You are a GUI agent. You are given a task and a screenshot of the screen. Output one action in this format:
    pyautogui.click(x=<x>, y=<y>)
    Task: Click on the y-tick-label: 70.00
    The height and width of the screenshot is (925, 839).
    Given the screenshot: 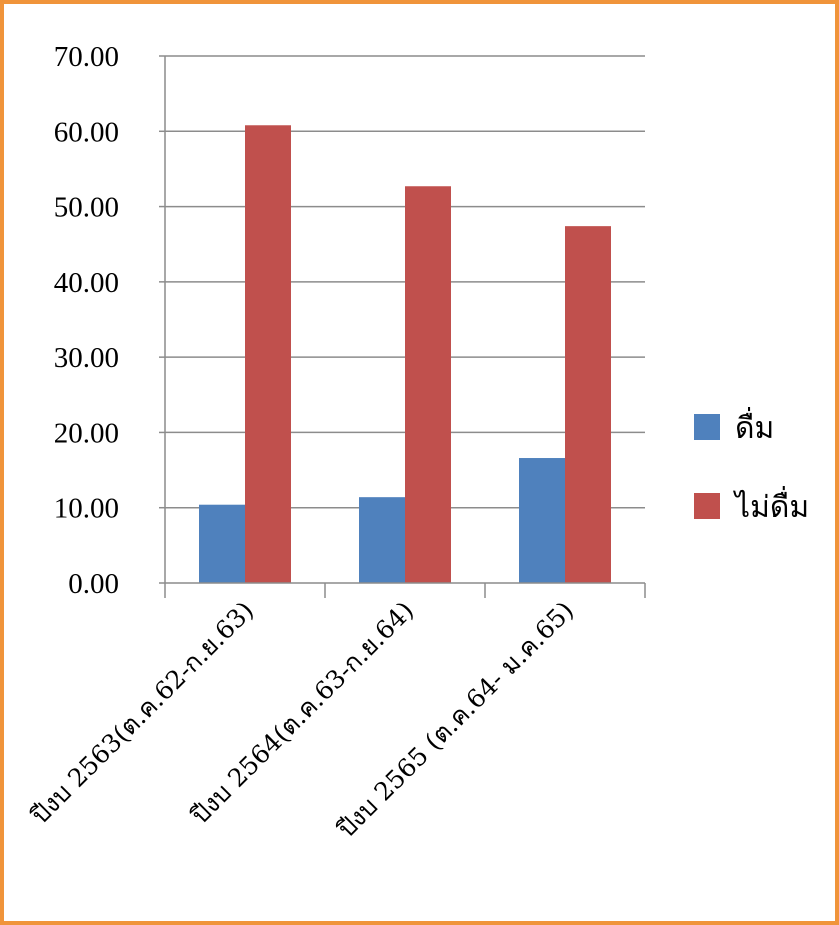 What is the action you would take?
    pyautogui.click(x=86, y=57)
    